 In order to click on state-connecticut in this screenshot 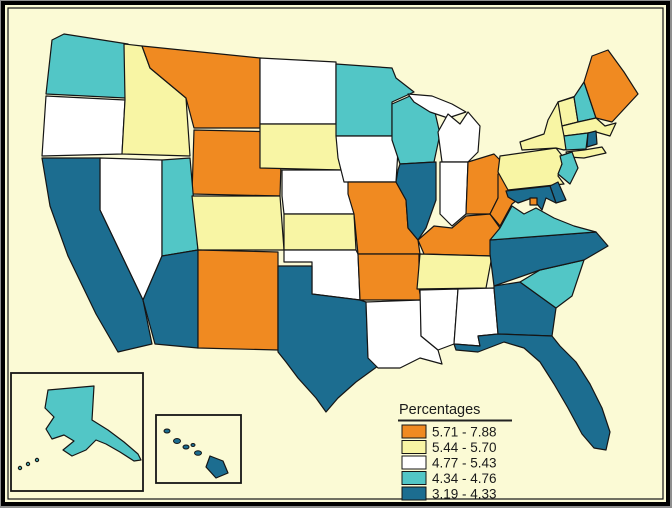, I will do `click(576, 141)`.